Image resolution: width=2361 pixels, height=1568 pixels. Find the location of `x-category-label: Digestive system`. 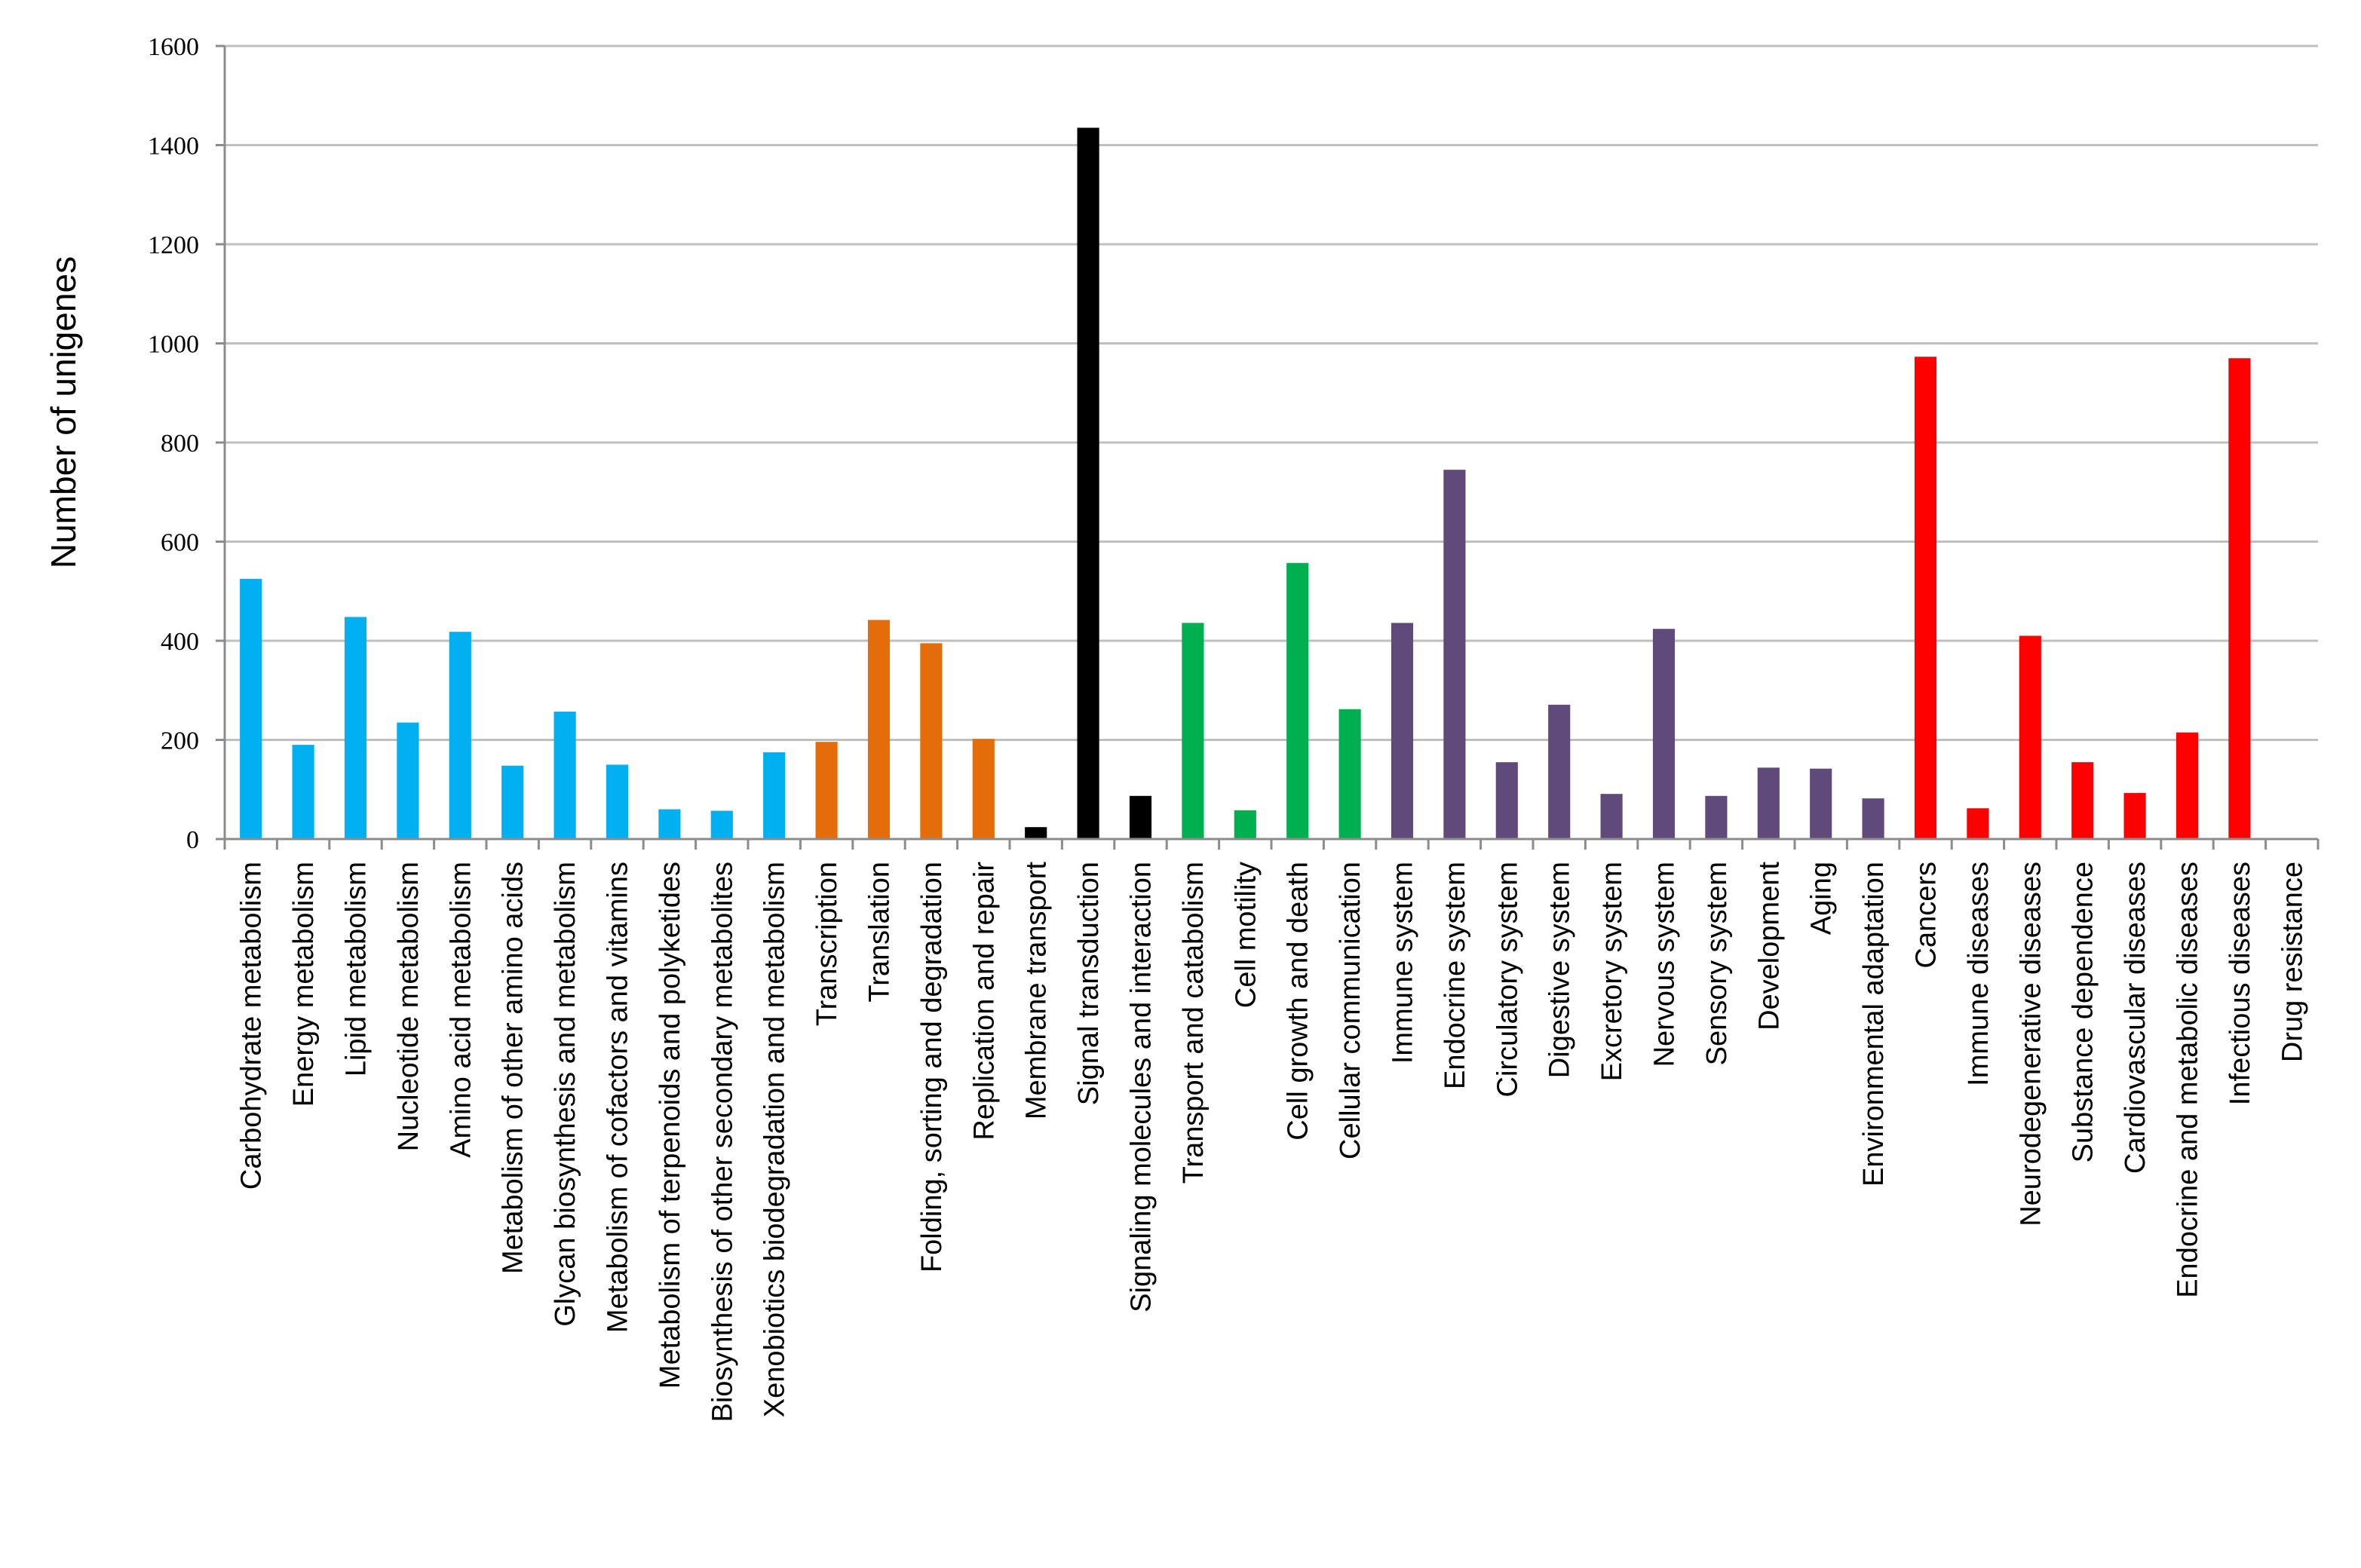

x-category-label: Digestive system is located at coordinates (1560, 970).